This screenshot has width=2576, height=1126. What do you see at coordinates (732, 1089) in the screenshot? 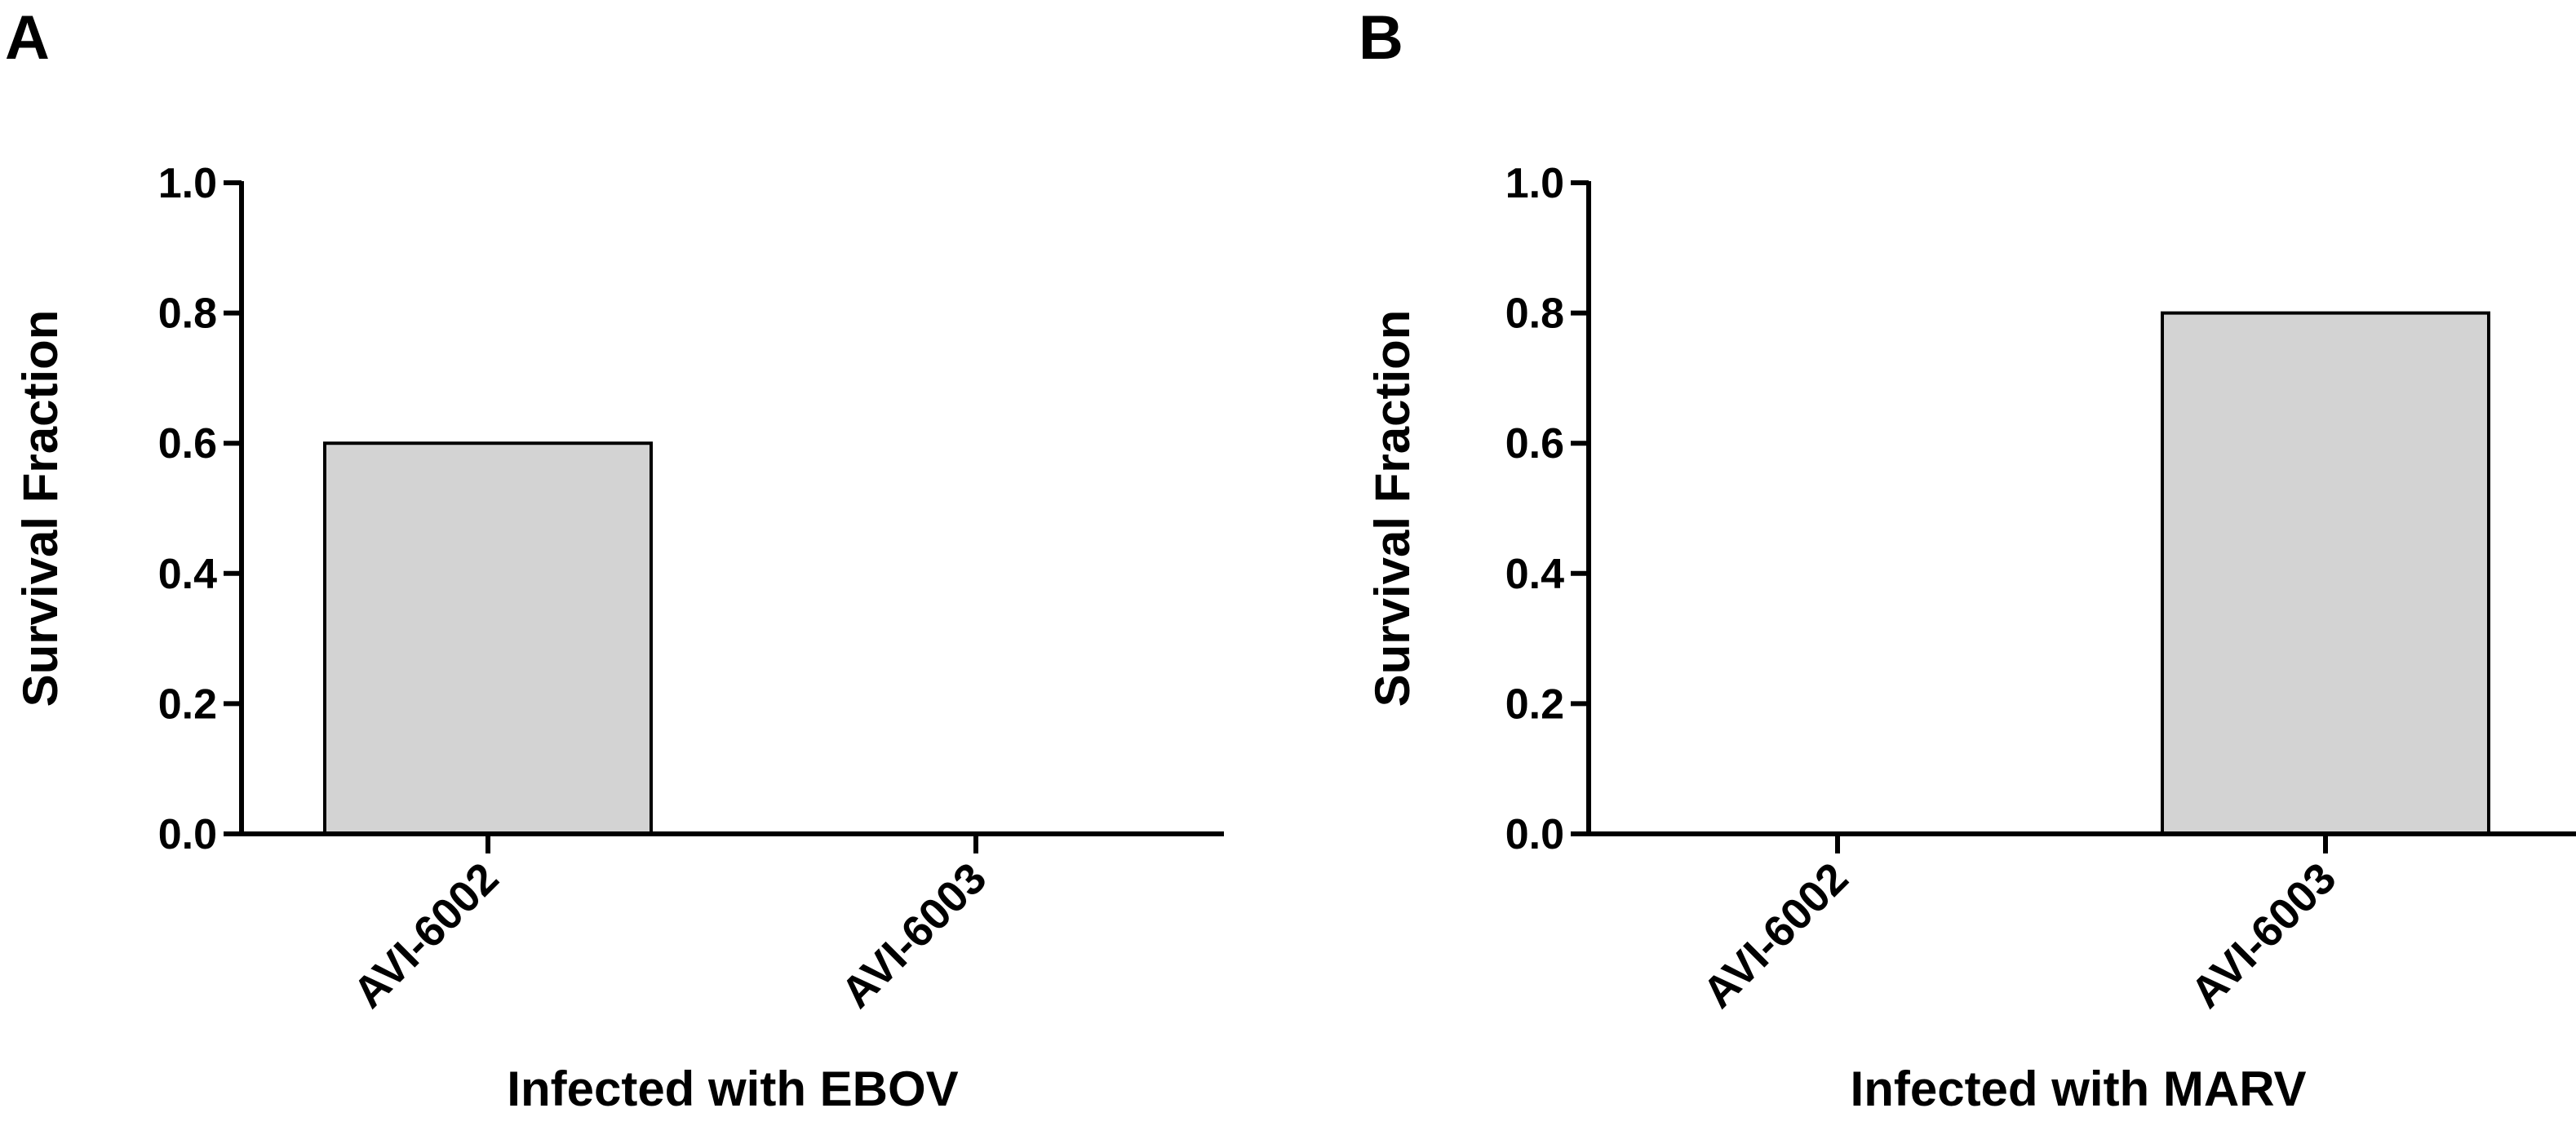
I see `x-axis-title: Infected with EBOV` at bounding box center [732, 1089].